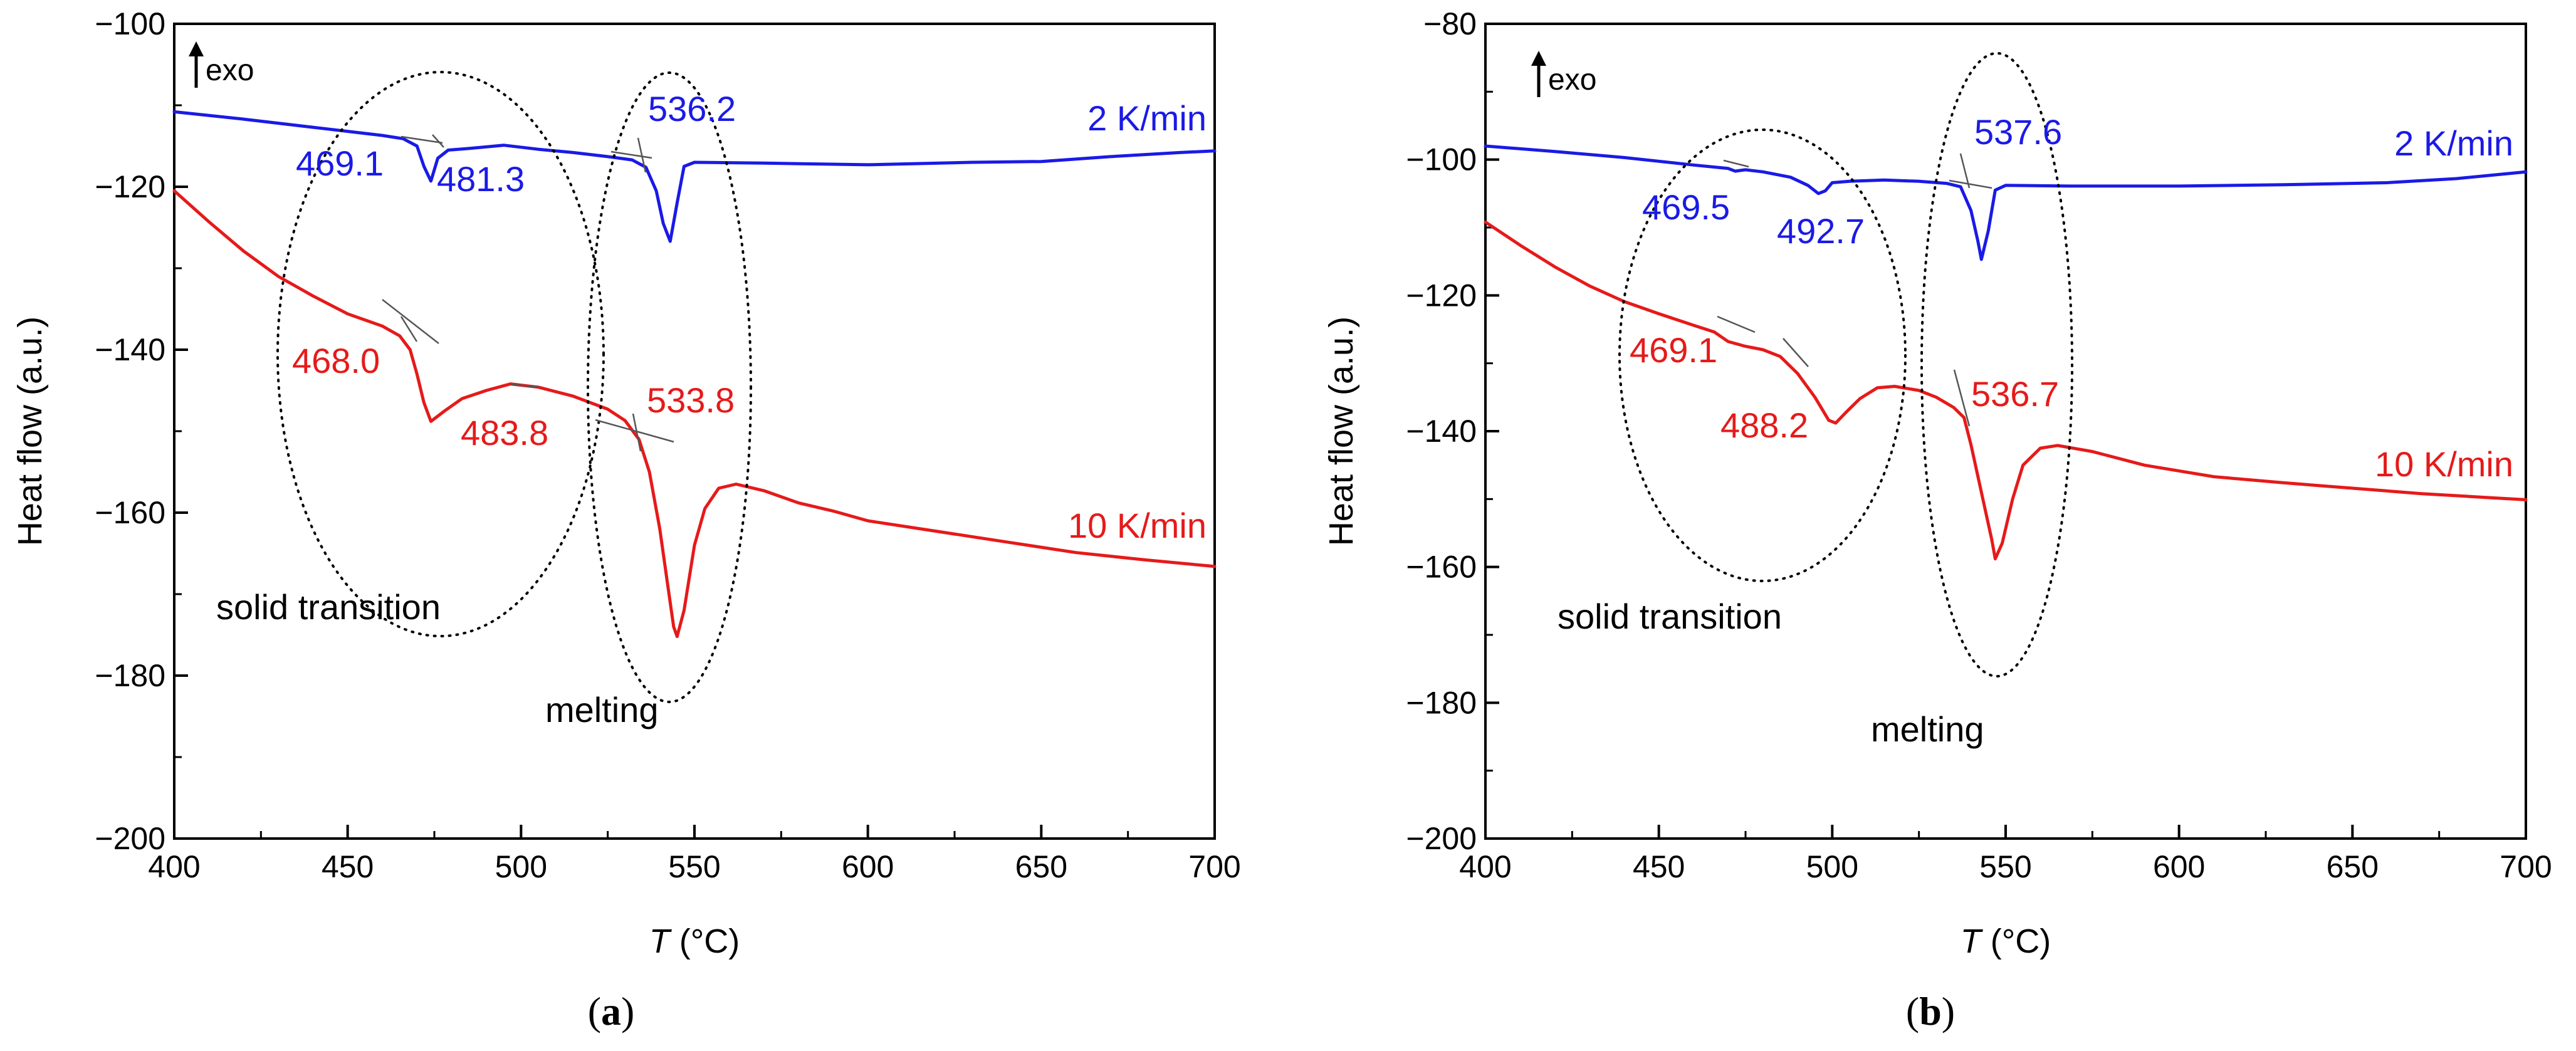  What do you see at coordinates (1686, 207) in the screenshot?
I see `annotation-label: 469.5` at bounding box center [1686, 207].